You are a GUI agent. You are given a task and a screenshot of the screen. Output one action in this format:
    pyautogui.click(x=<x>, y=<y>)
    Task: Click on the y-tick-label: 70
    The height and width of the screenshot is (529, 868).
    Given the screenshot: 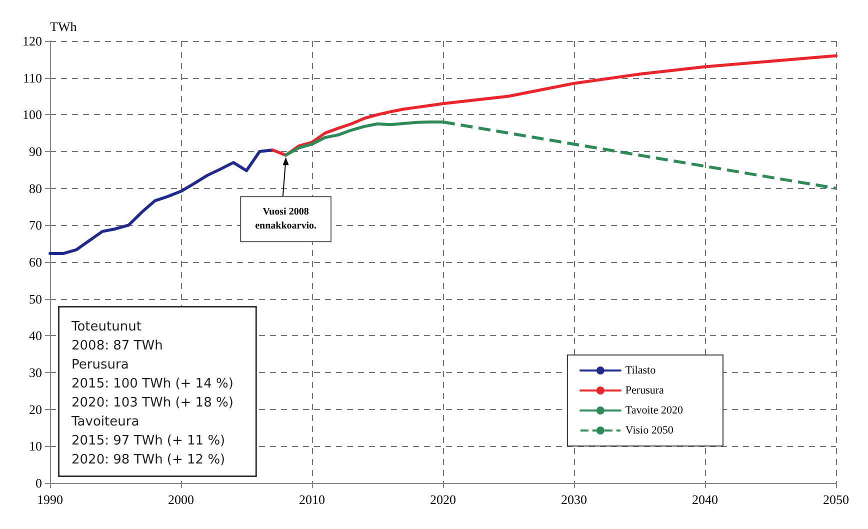 What is the action you would take?
    pyautogui.click(x=35, y=225)
    